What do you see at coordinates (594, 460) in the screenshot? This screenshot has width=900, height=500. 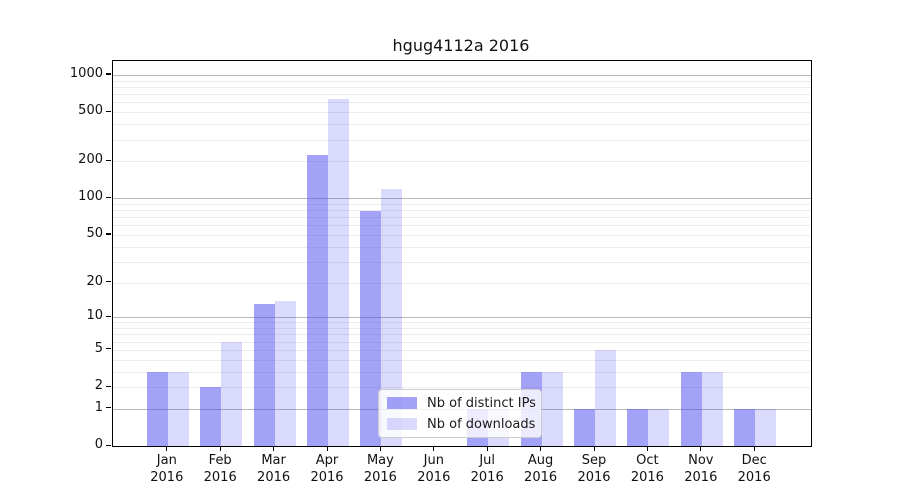 I see `x-label-month: Sep` at bounding box center [594, 460].